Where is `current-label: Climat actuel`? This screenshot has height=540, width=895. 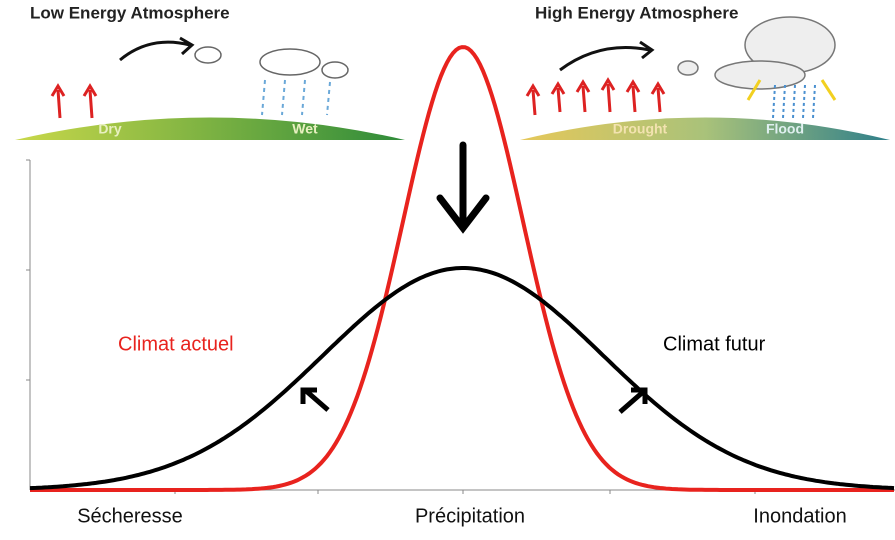
current-label: Climat actuel is located at coordinates (176, 344).